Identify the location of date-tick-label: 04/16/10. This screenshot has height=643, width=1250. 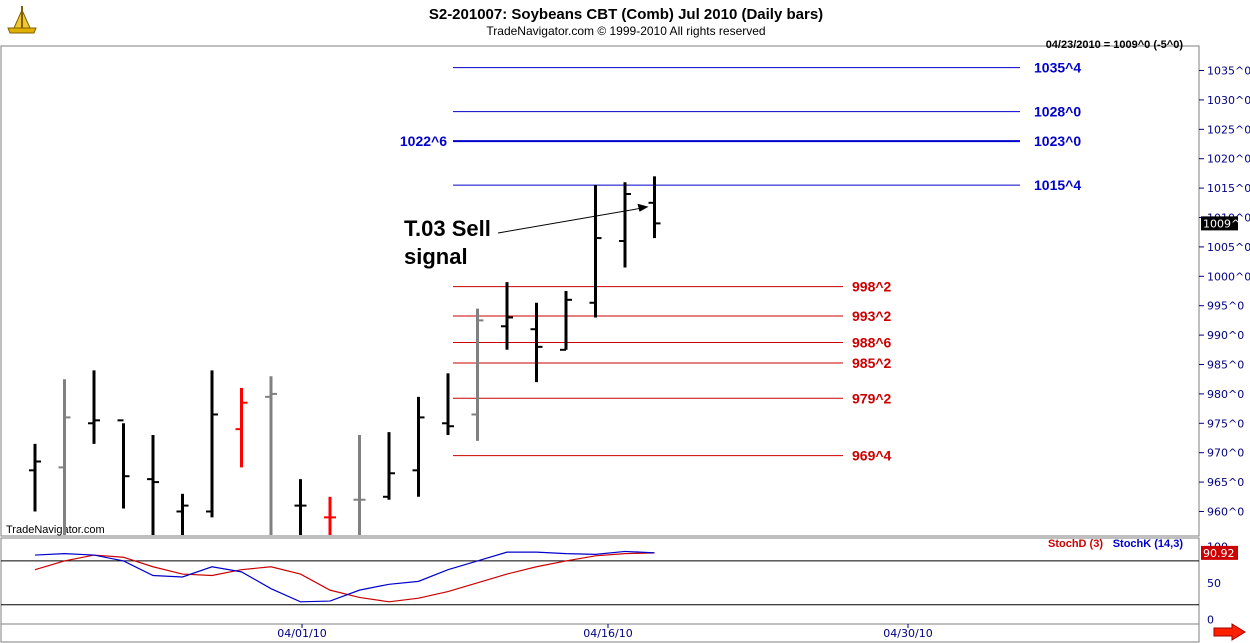
(607, 633).